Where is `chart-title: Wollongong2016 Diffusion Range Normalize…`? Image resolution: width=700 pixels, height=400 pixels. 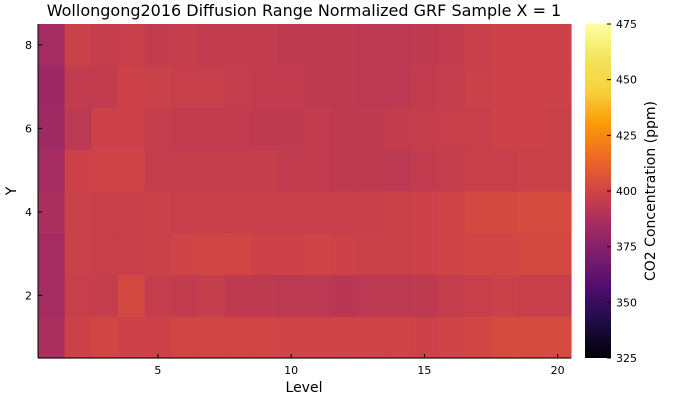 chart-title: Wollongong2016 Diffusion Range Normalize… is located at coordinates (304, 10).